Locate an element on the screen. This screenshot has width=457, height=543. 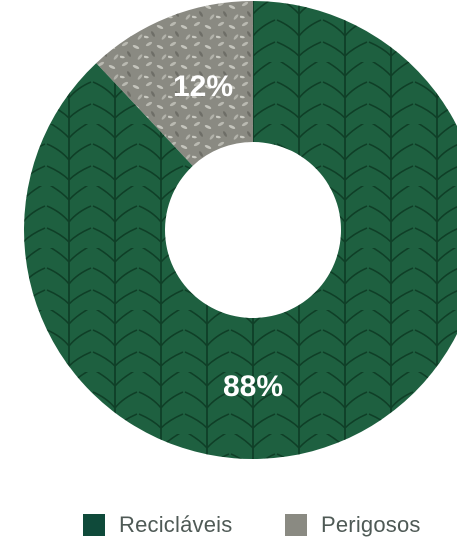
legend-swatch-perigosos is located at coordinates (296, 525).